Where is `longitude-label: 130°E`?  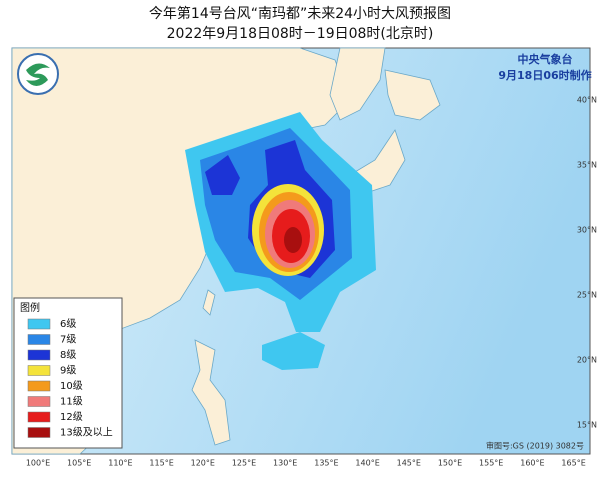 longitude-label: 130°E is located at coordinates (285, 463).